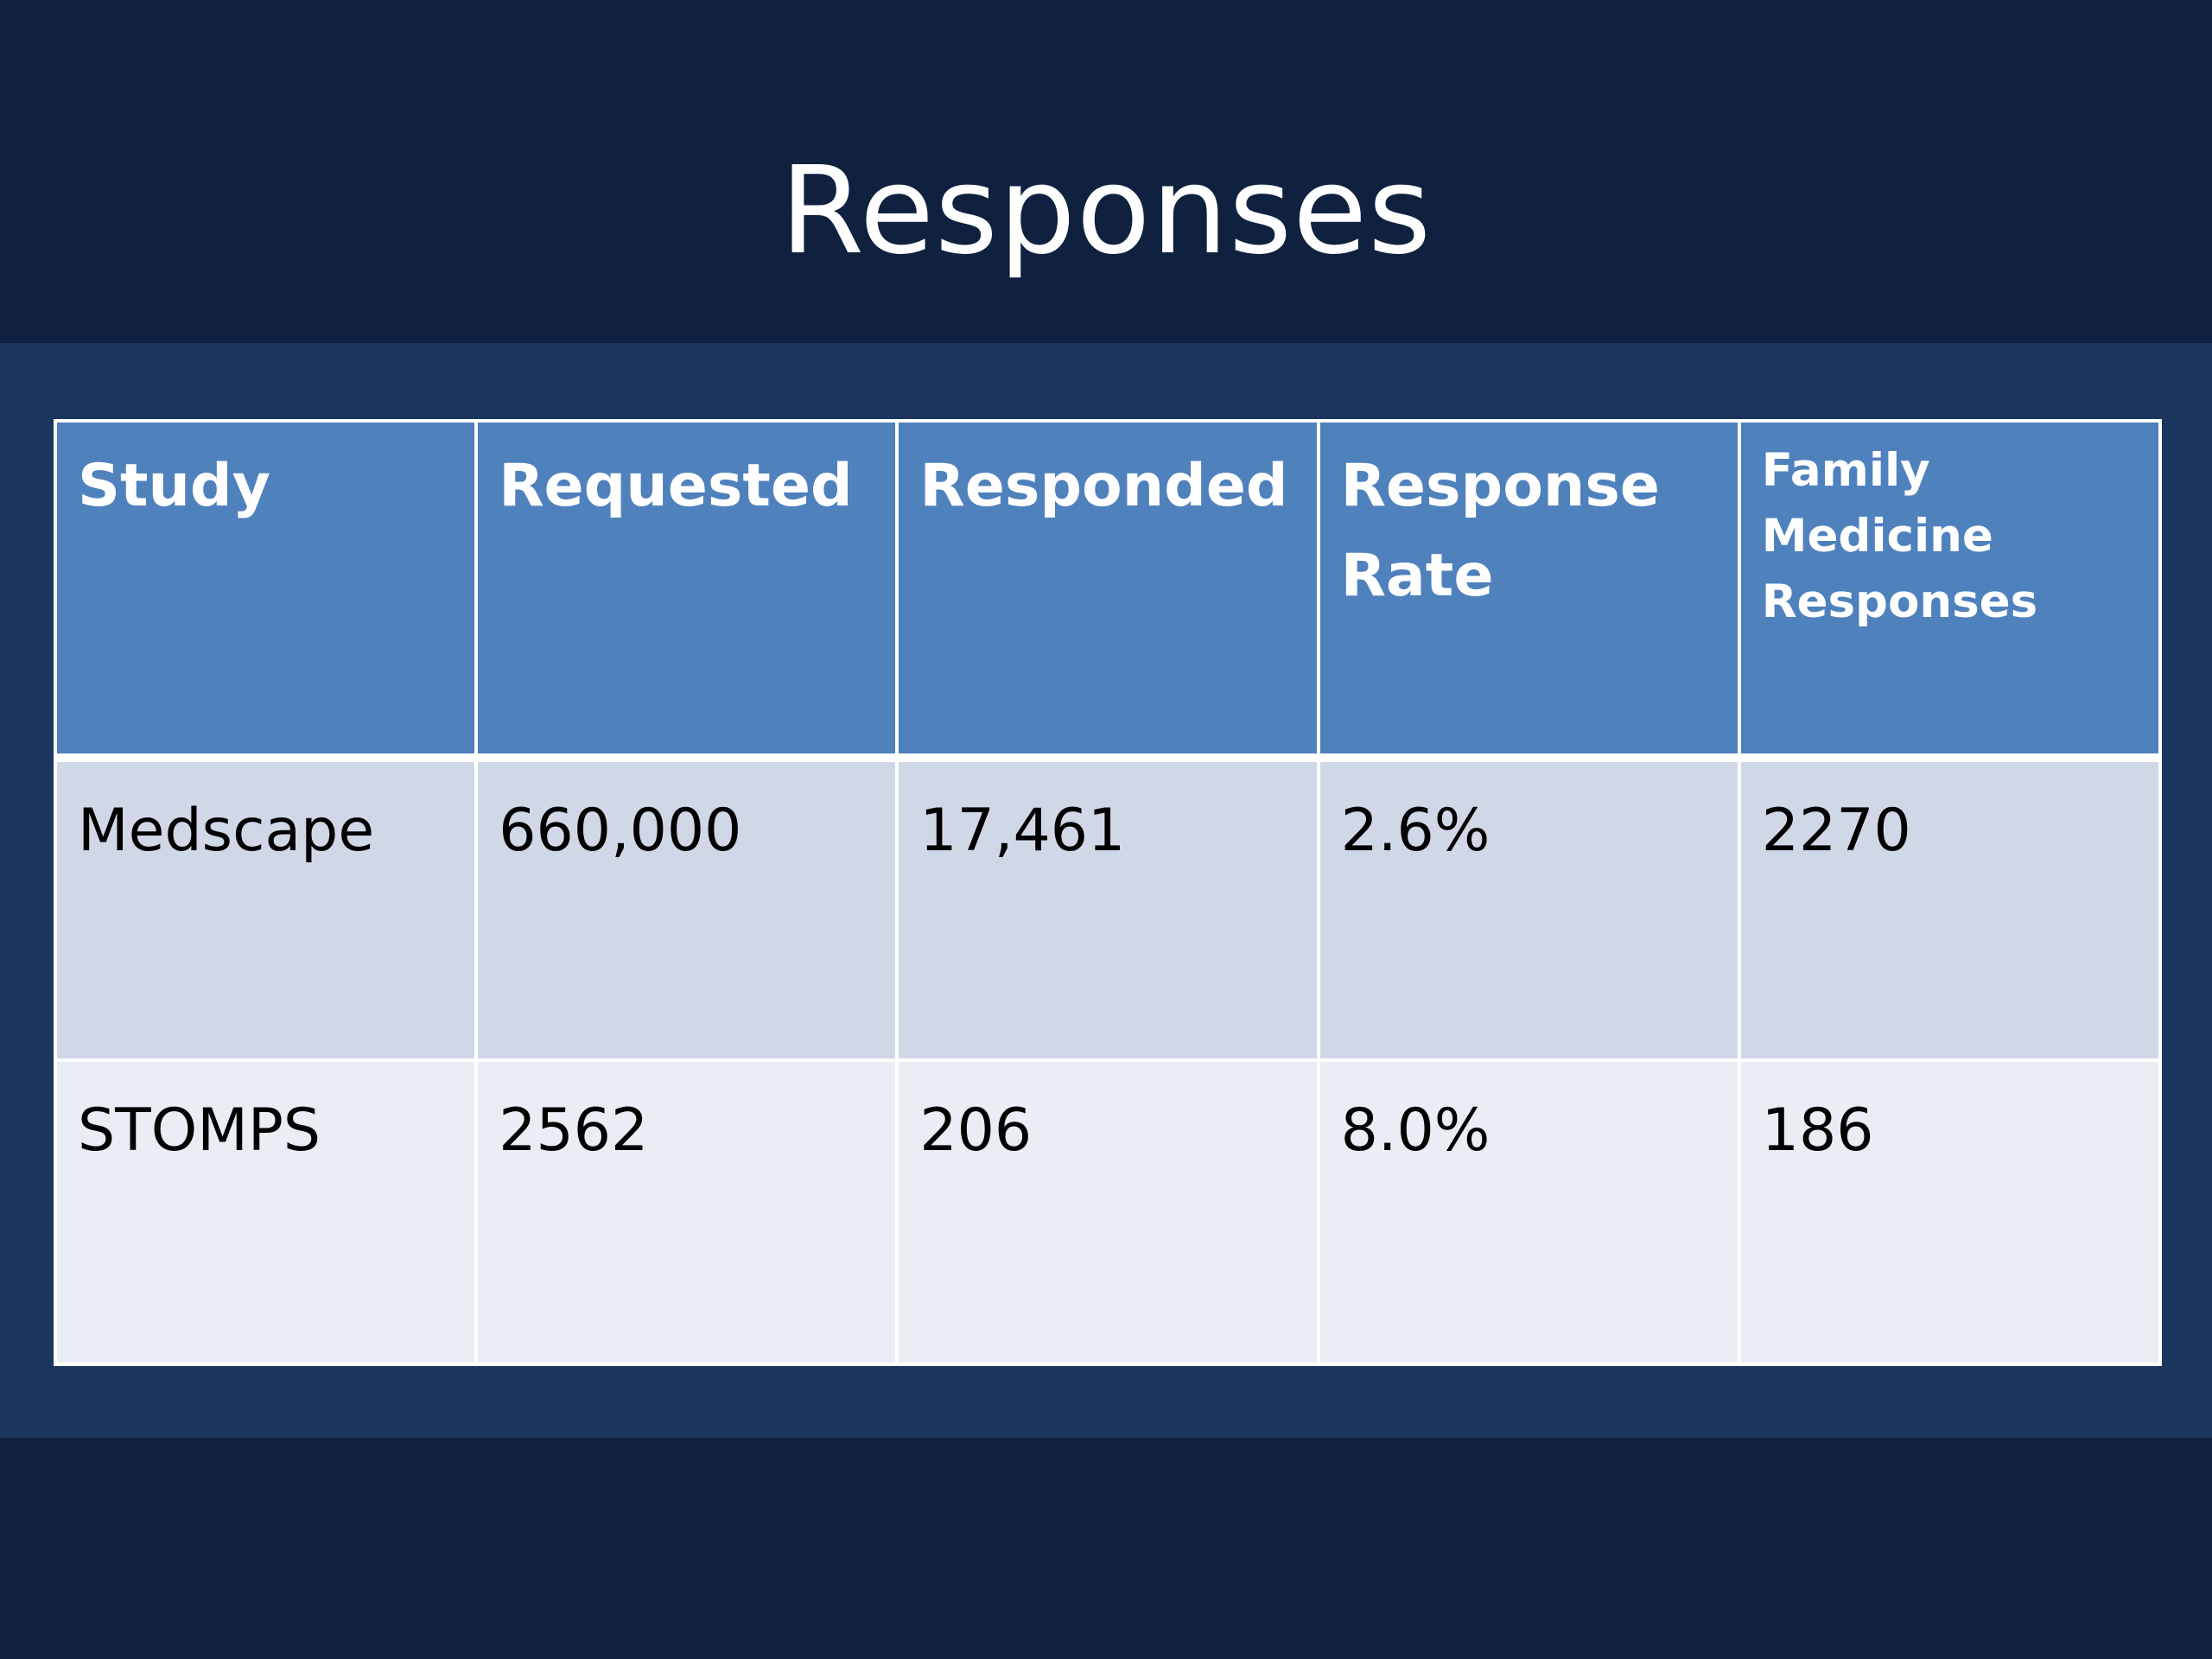  Describe the element at coordinates (686, 909) in the screenshot. I see `cell-requested: 660,000` at that location.